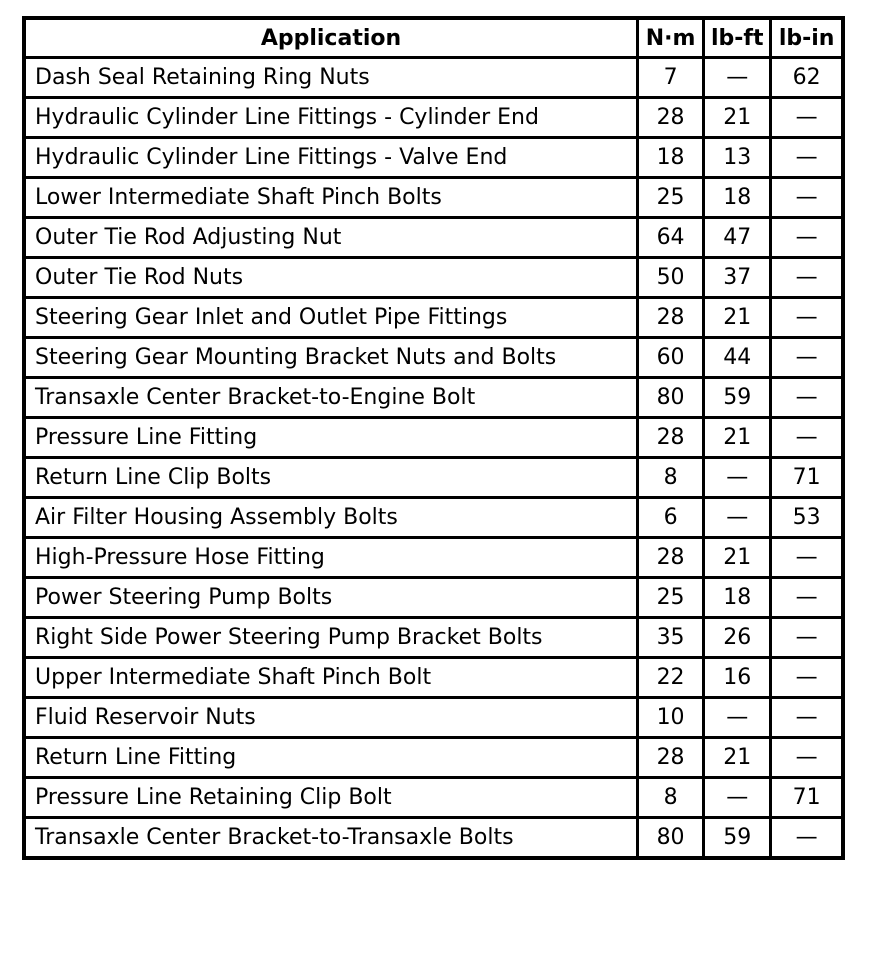 The height and width of the screenshot is (956, 896). I want to click on table-row: Dash Seal Retaining Ring Nuts 7—62, so click(433, 77).